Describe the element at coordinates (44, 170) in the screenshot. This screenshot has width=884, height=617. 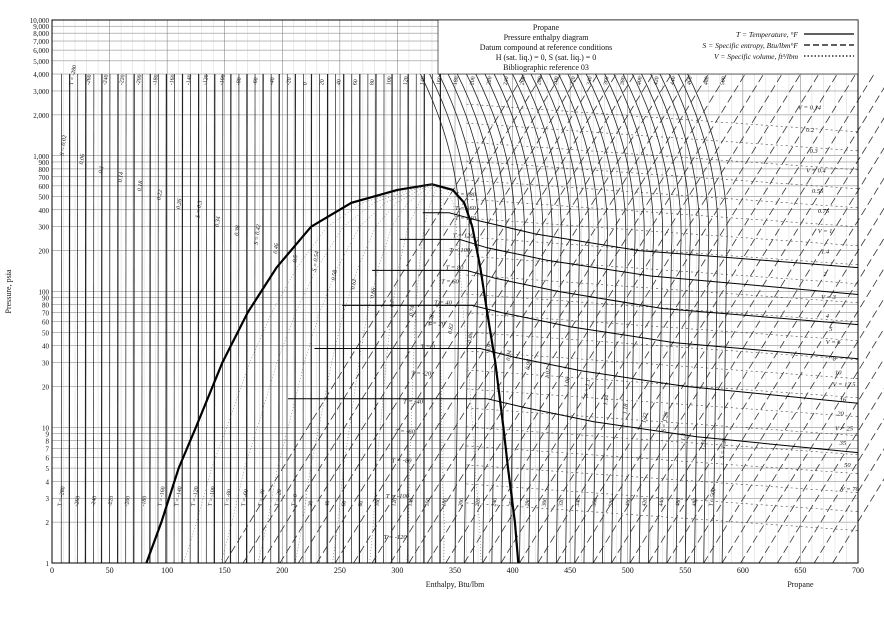
I see `y-tick-label: 800` at that location.